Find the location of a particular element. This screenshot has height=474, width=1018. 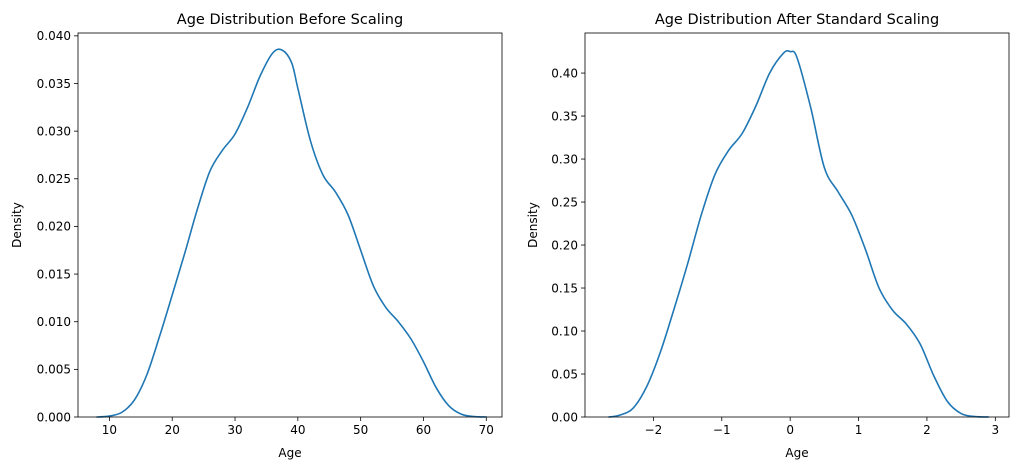

y-tick-label: 0.040 is located at coordinates (54, 36).